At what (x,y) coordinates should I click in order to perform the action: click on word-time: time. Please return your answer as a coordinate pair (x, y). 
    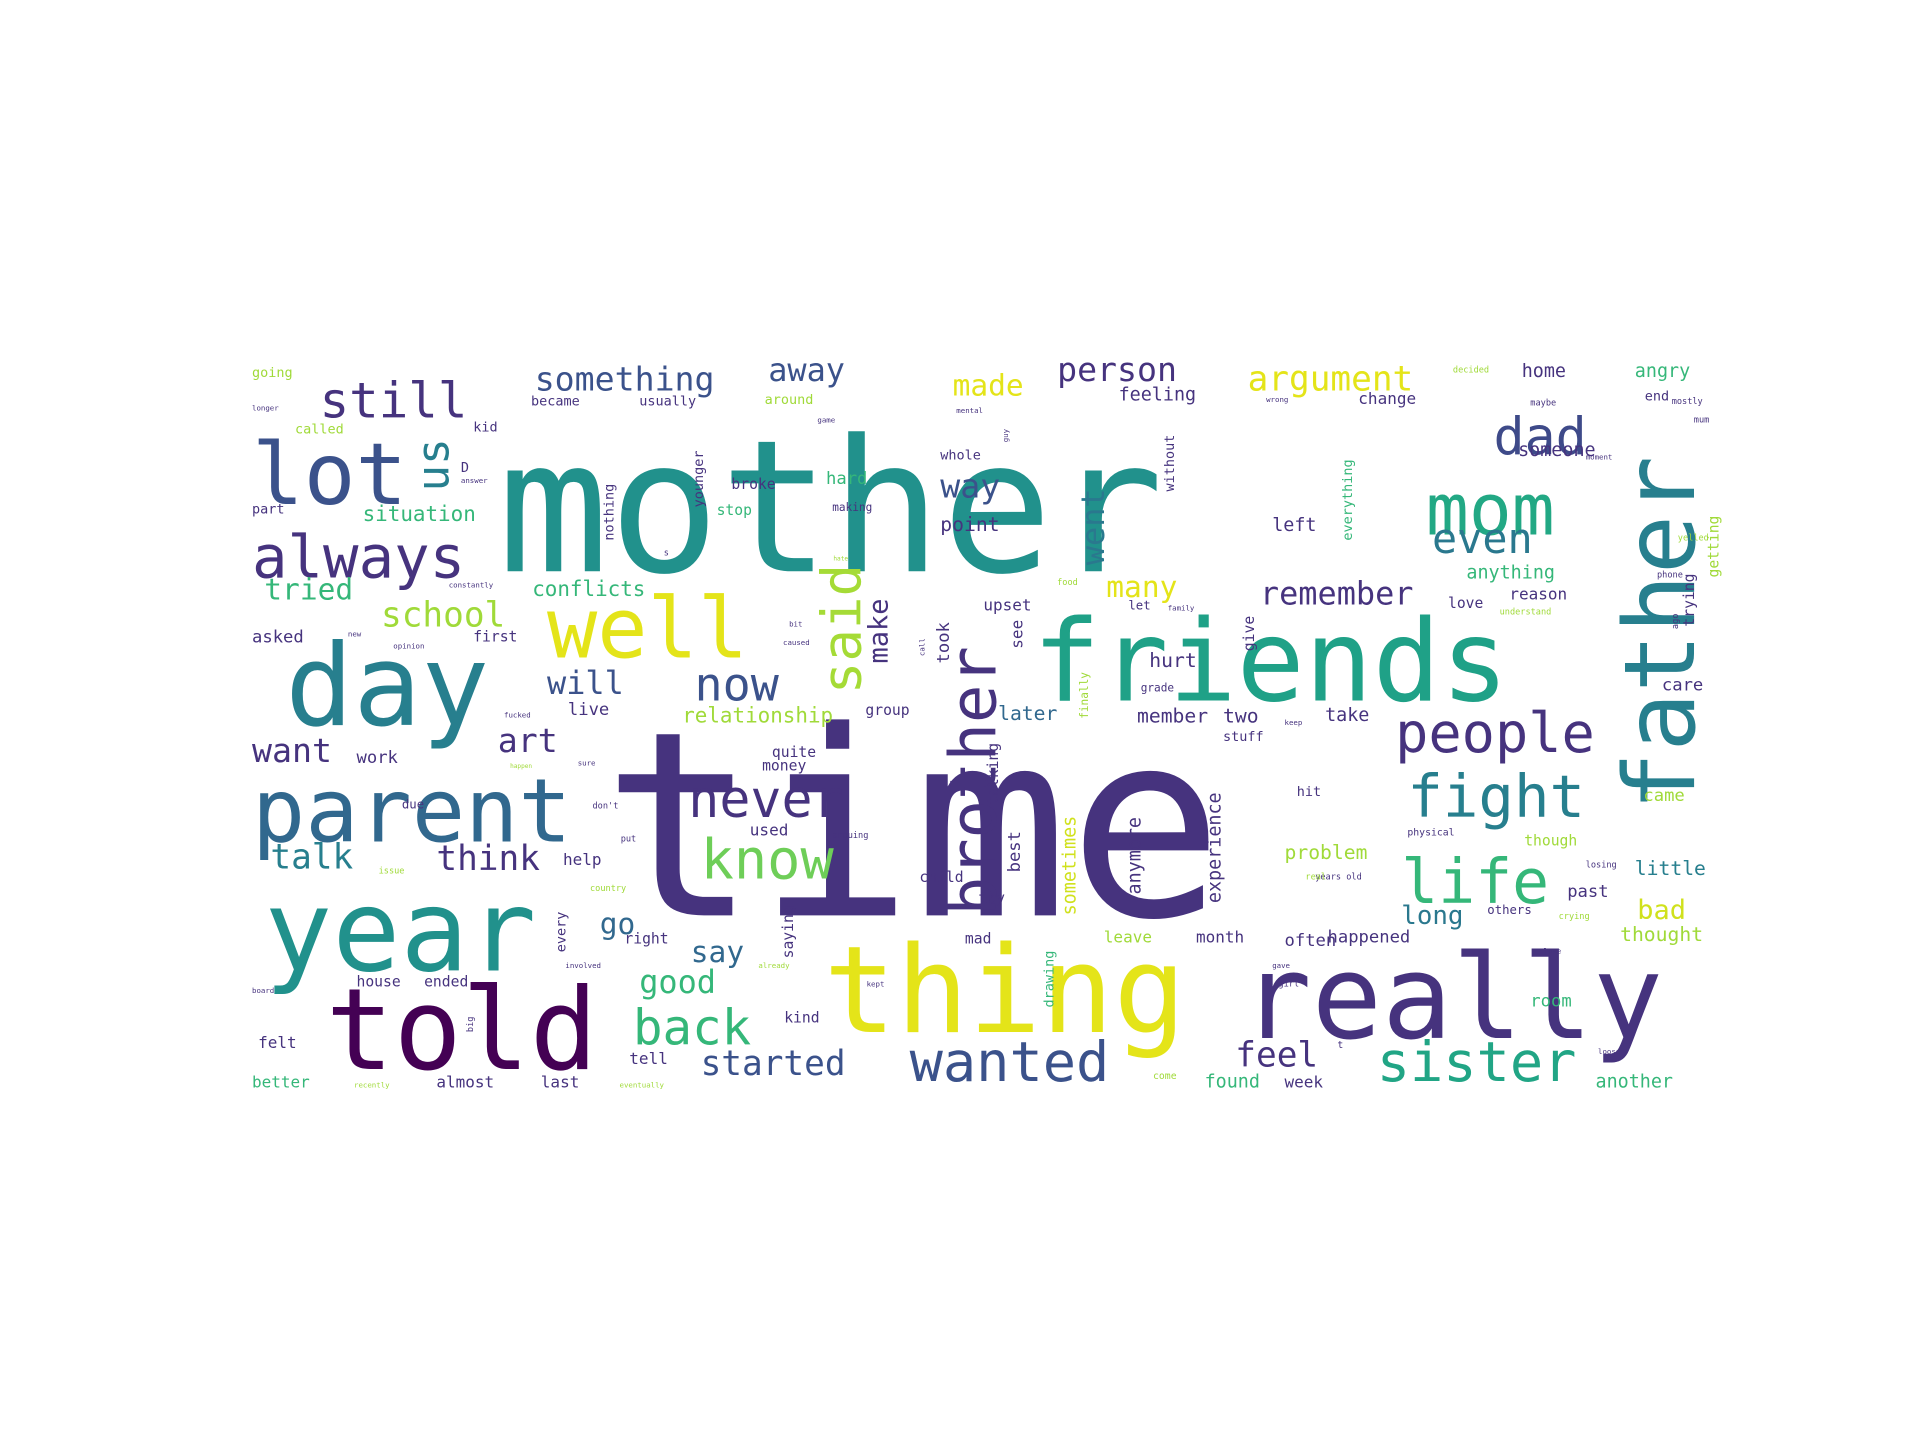
    Looking at the image, I should click on (912, 826).